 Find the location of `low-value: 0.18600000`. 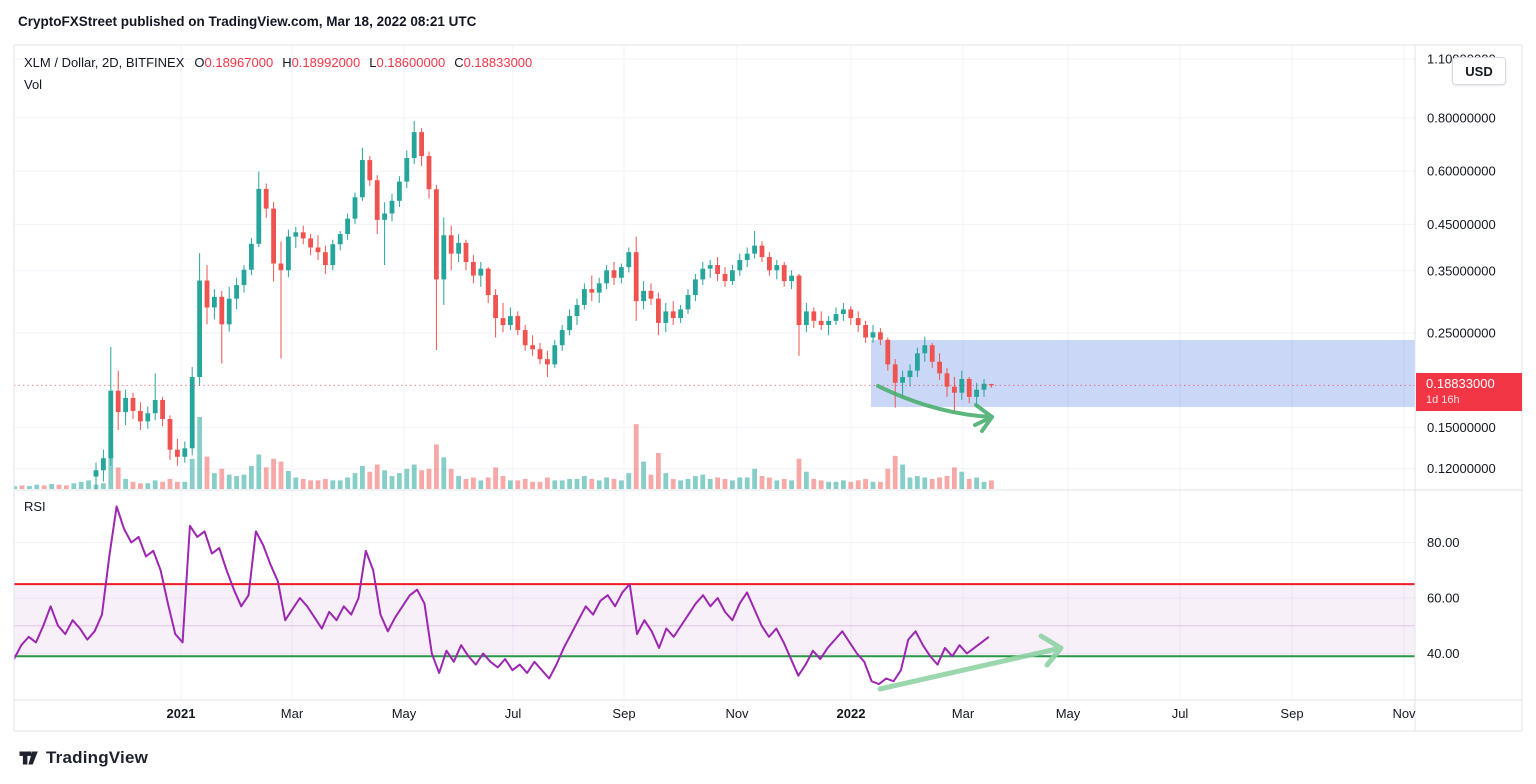

low-value: 0.18600000 is located at coordinates (411, 62).